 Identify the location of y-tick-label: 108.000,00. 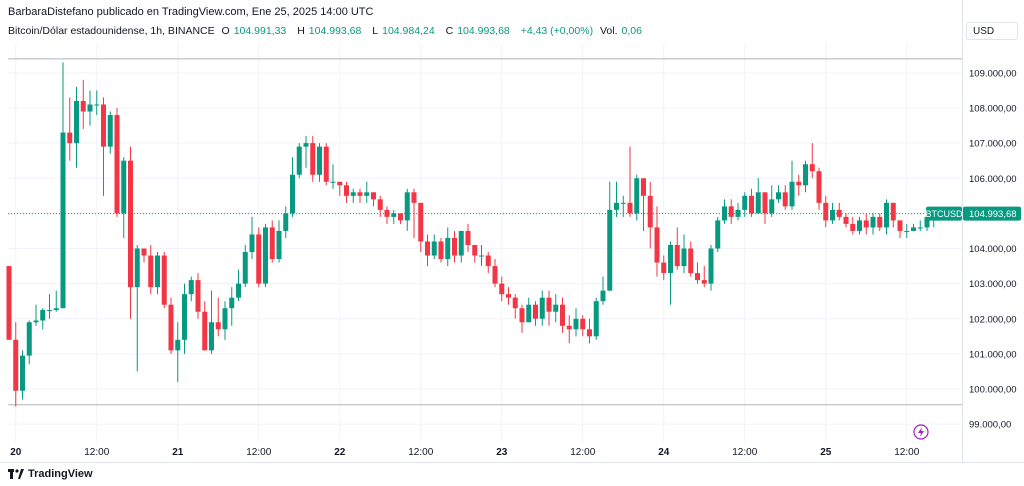
(993, 109).